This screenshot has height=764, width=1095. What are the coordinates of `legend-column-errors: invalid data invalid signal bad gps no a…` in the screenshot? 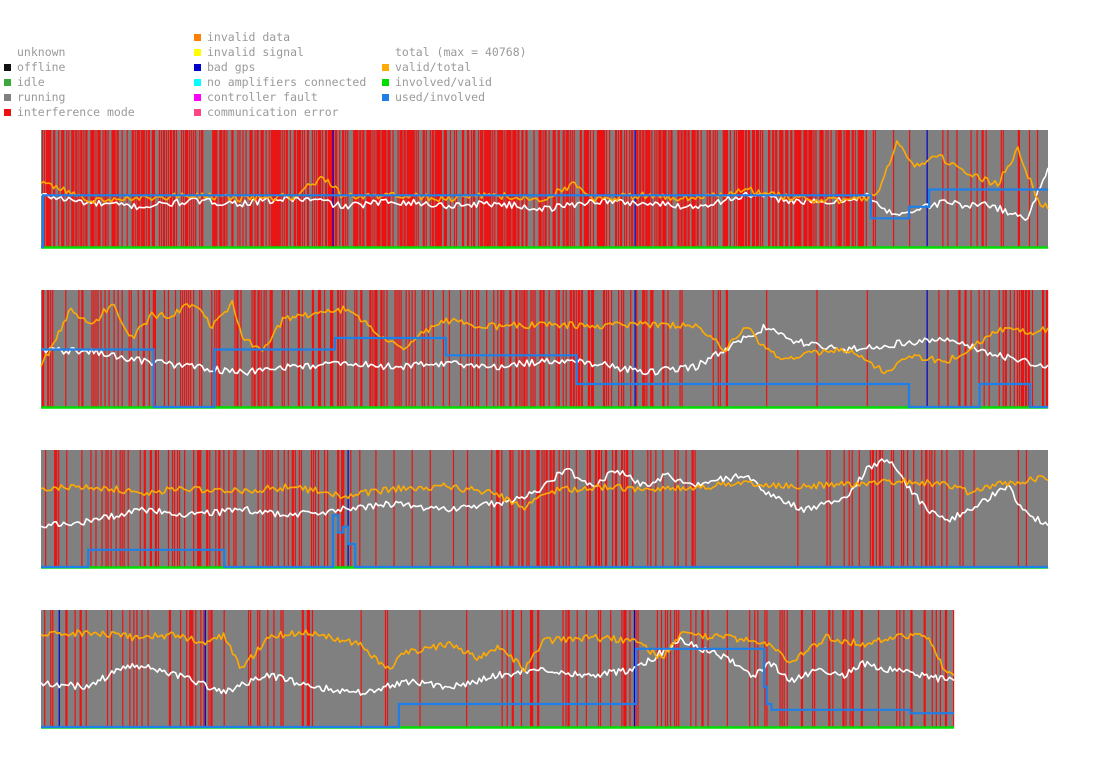 It's located at (280, 75).